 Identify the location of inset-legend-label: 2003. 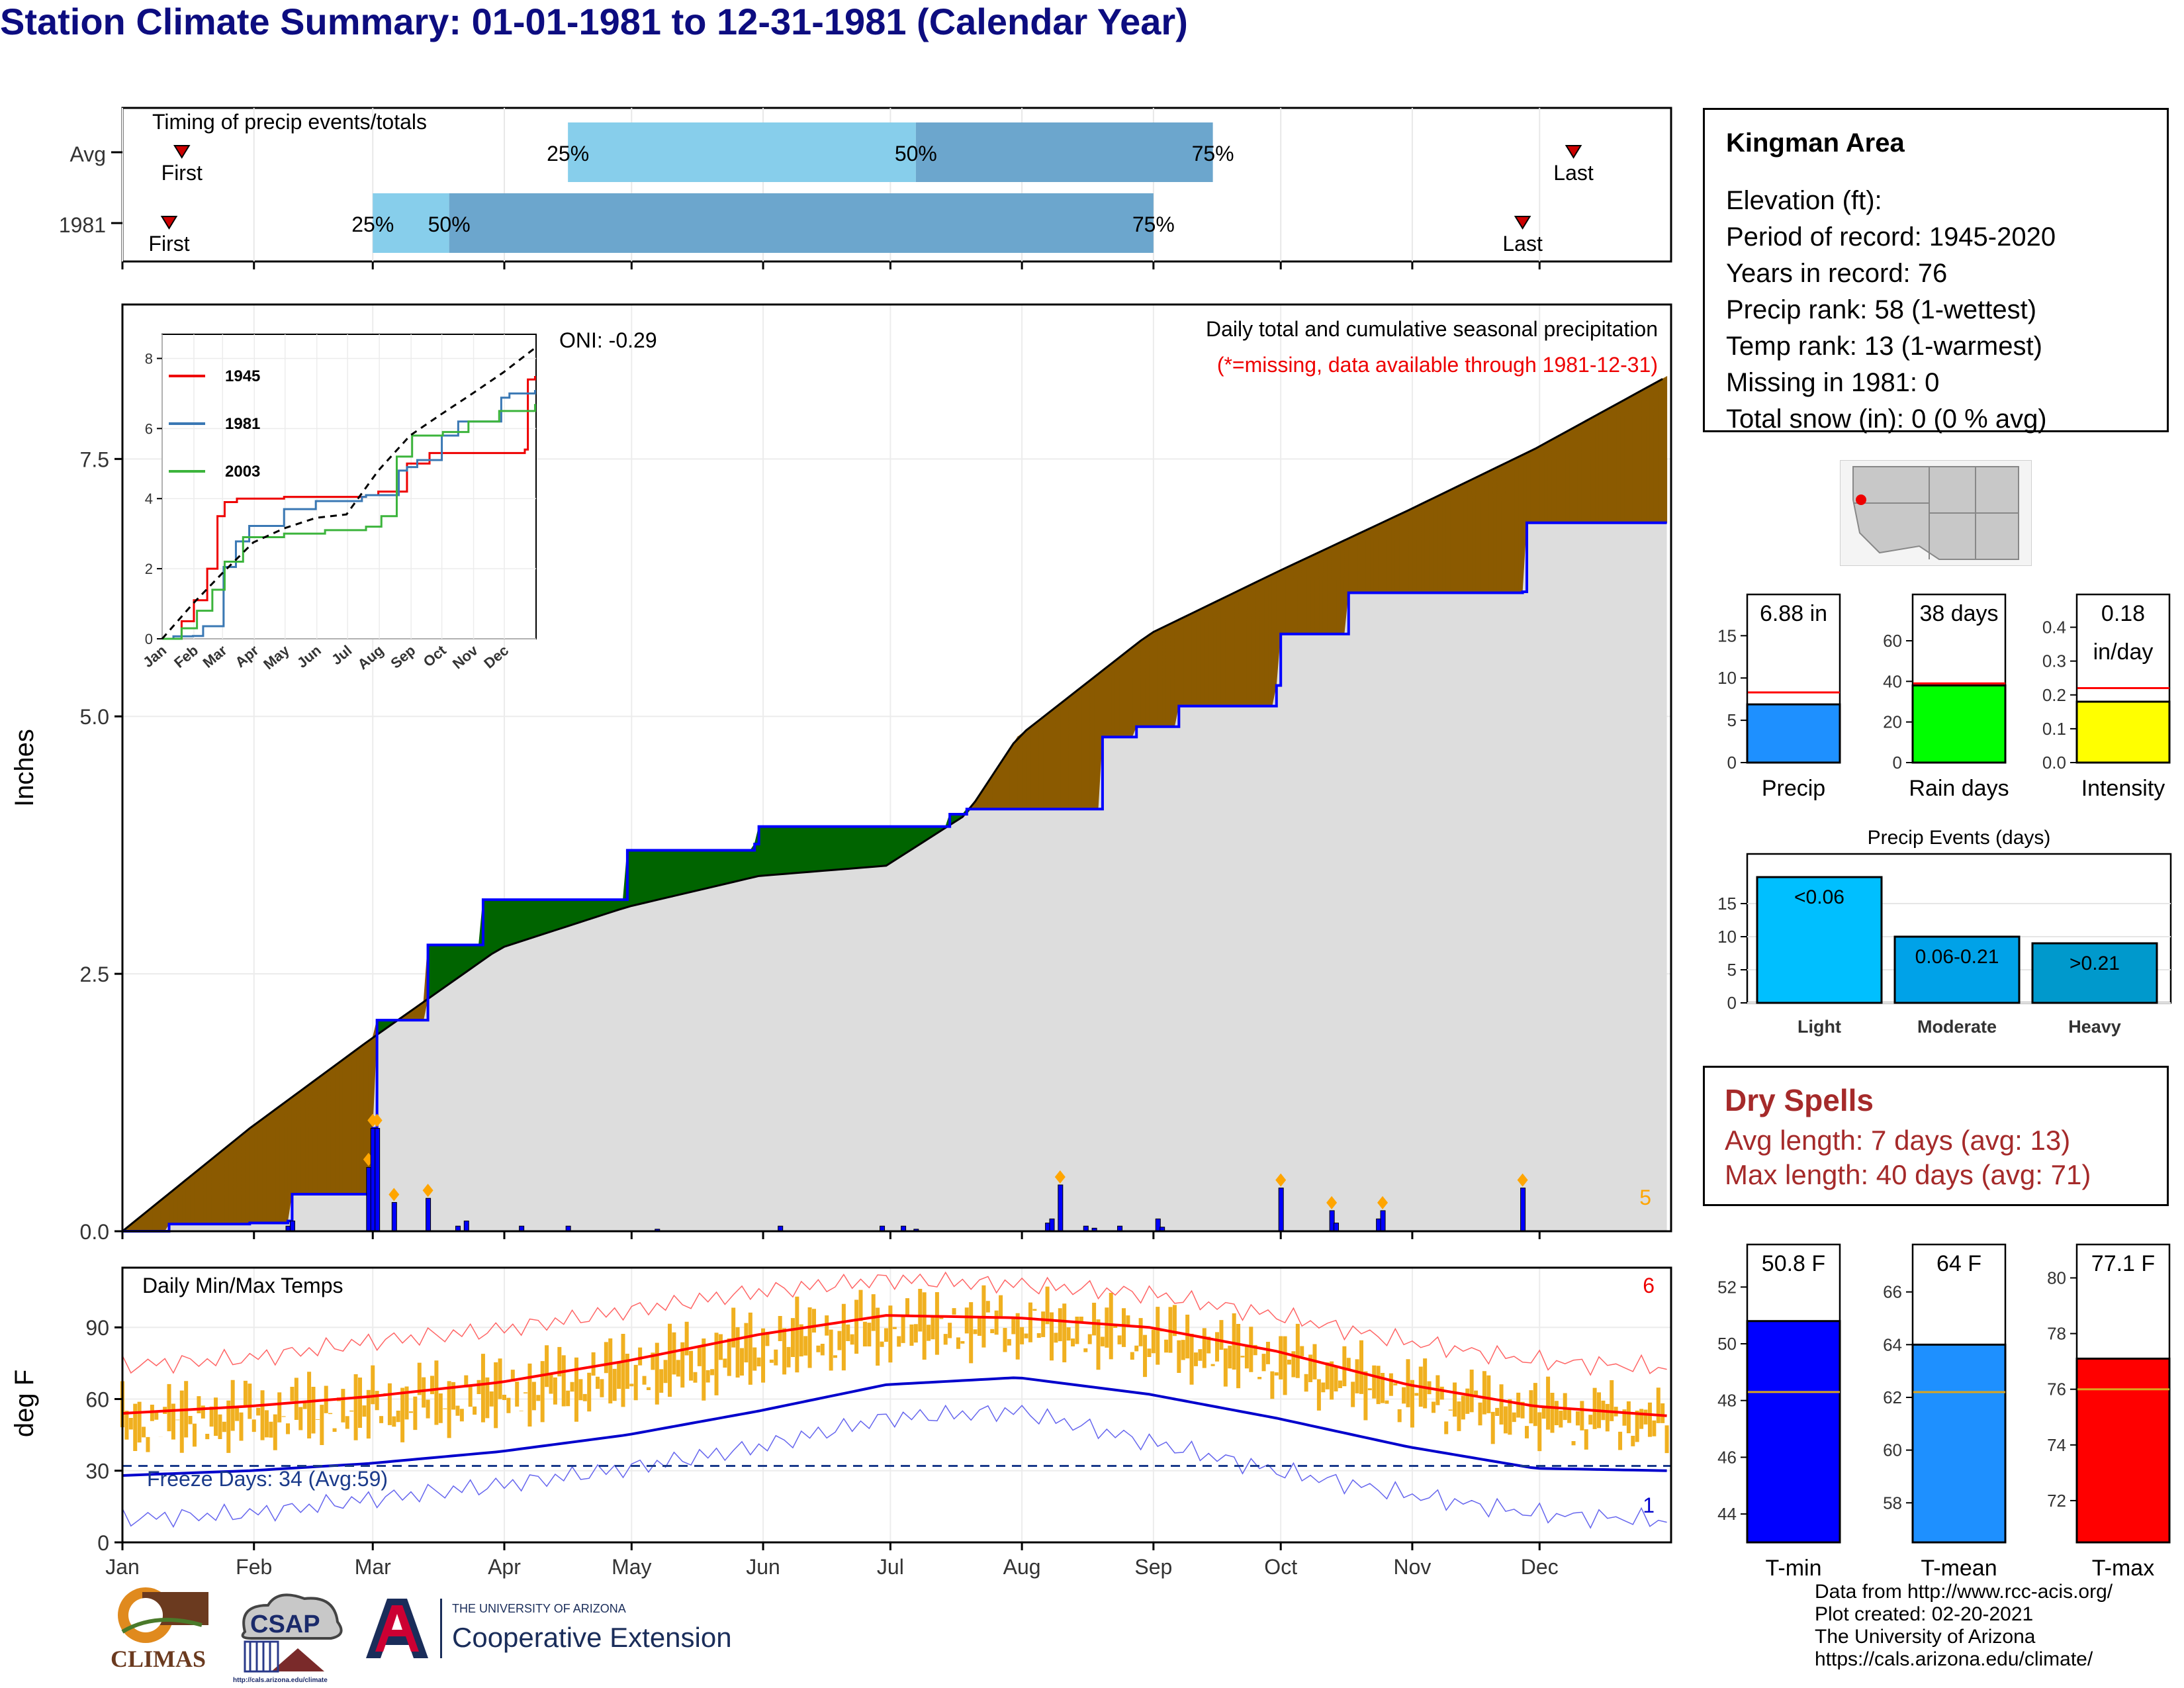
(242, 472).